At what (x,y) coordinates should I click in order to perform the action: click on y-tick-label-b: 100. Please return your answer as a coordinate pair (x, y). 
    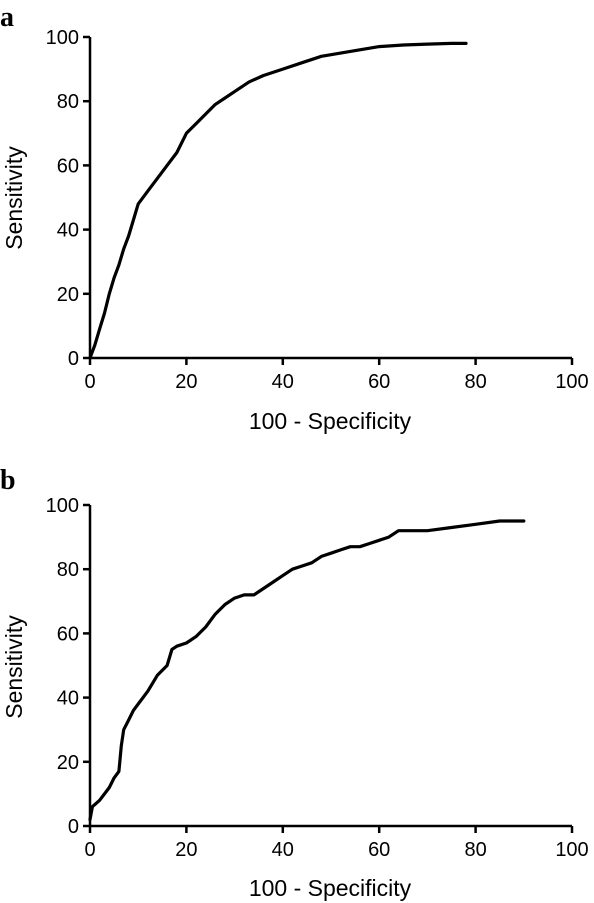
    Looking at the image, I should click on (62, 506).